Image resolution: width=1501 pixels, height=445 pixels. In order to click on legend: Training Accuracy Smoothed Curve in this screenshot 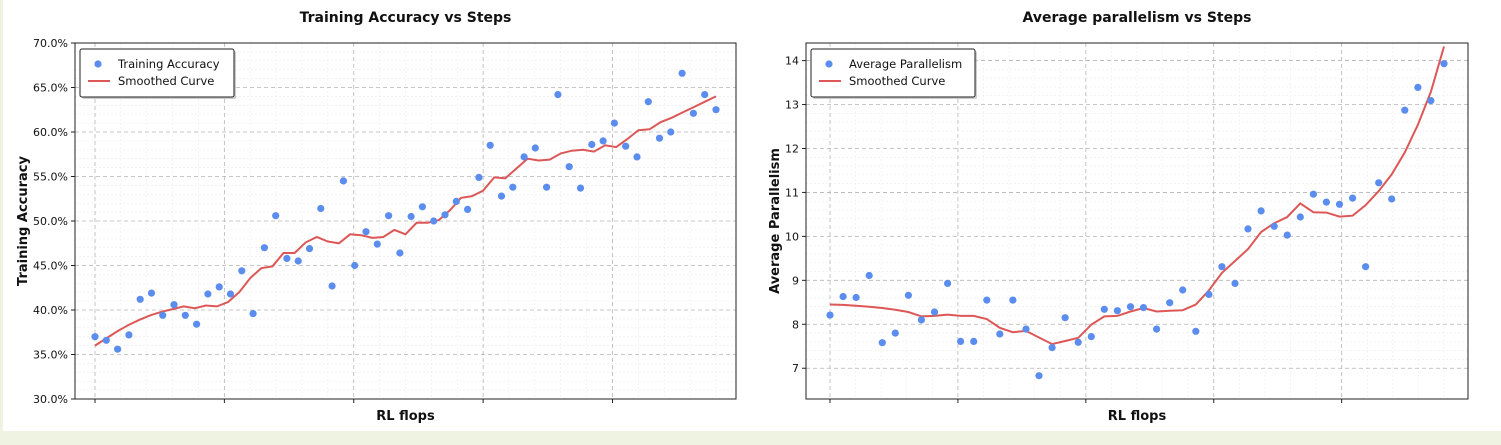, I will do `click(157, 73)`.